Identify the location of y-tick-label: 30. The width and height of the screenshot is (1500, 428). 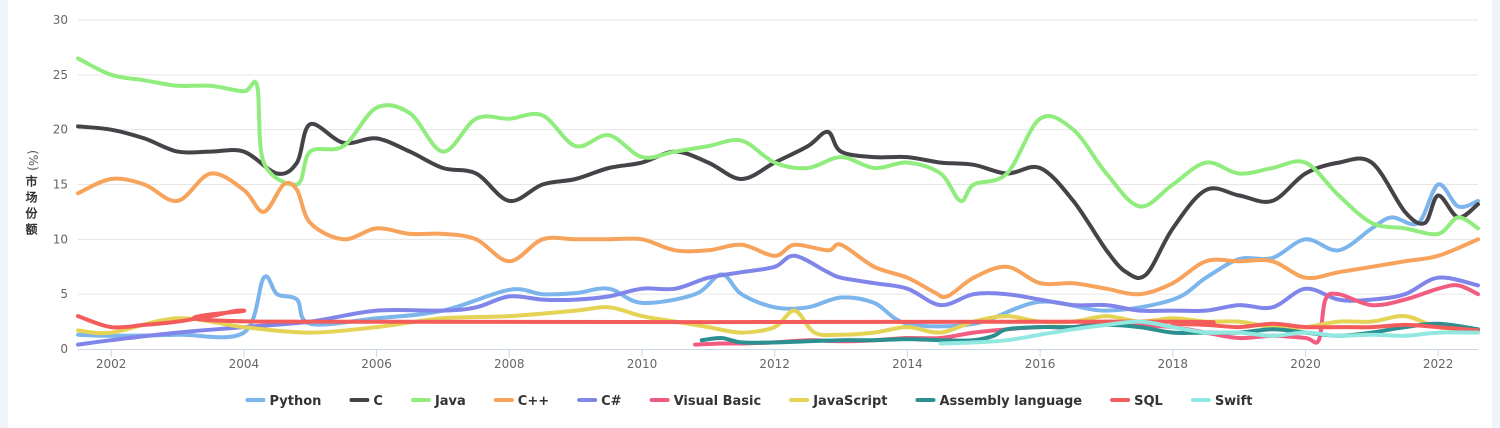
(60, 20).